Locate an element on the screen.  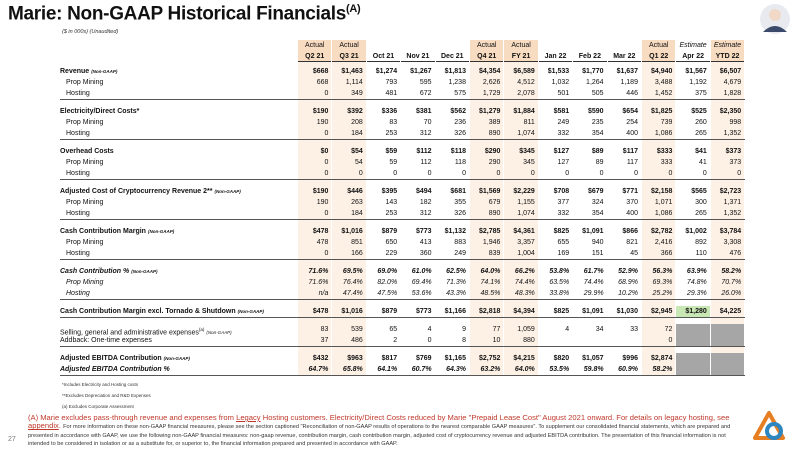
table-cell: 2,416 is located at coordinates (663, 242).